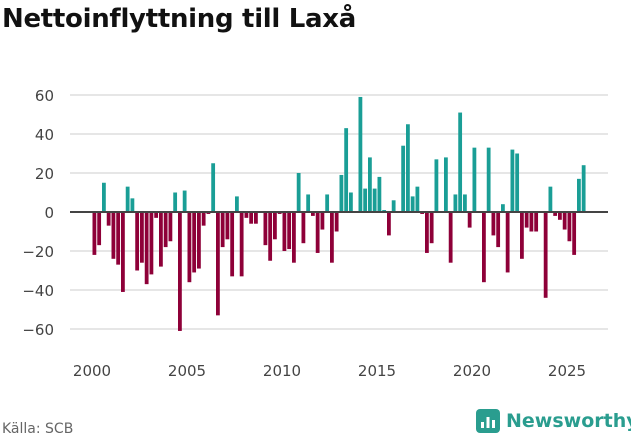  I want to click on y-tick-label: 40, so click(44, 135).